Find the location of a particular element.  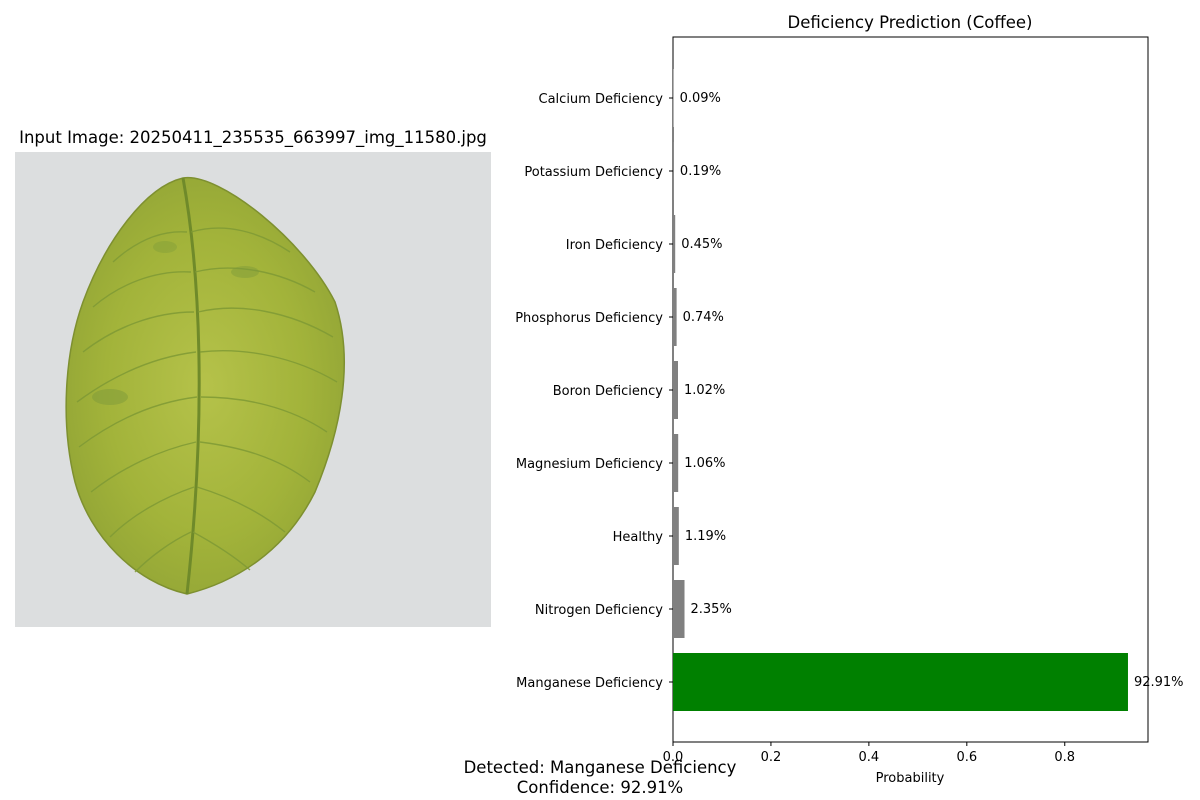

y-tick-label: Calcium Deficiency is located at coordinates (601, 99).